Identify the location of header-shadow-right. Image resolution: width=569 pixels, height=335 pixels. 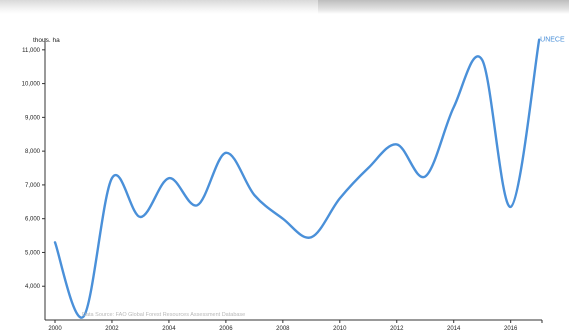
(443, 7).